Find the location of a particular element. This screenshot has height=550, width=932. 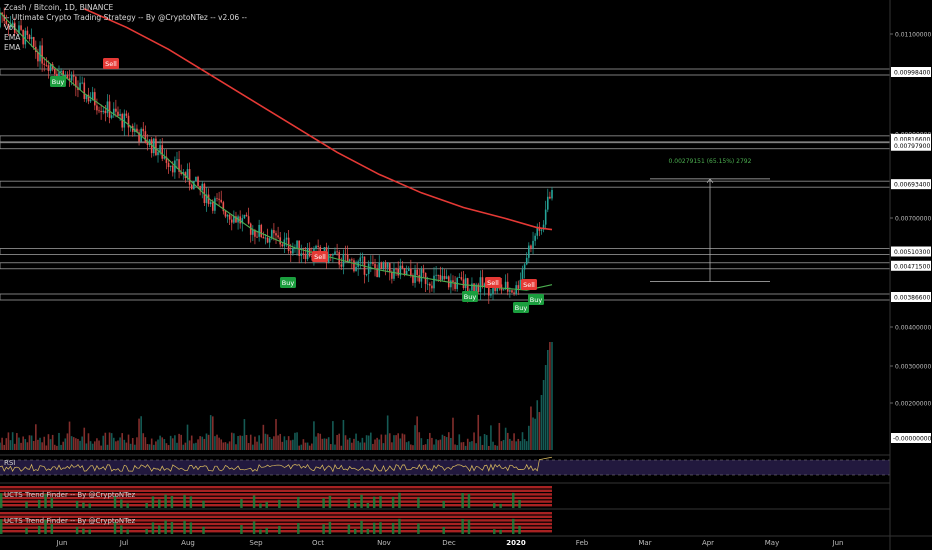

trend-finder-label-2: UCTS Trend Finder -- By @CryptoNTez is located at coordinates (70, 521).